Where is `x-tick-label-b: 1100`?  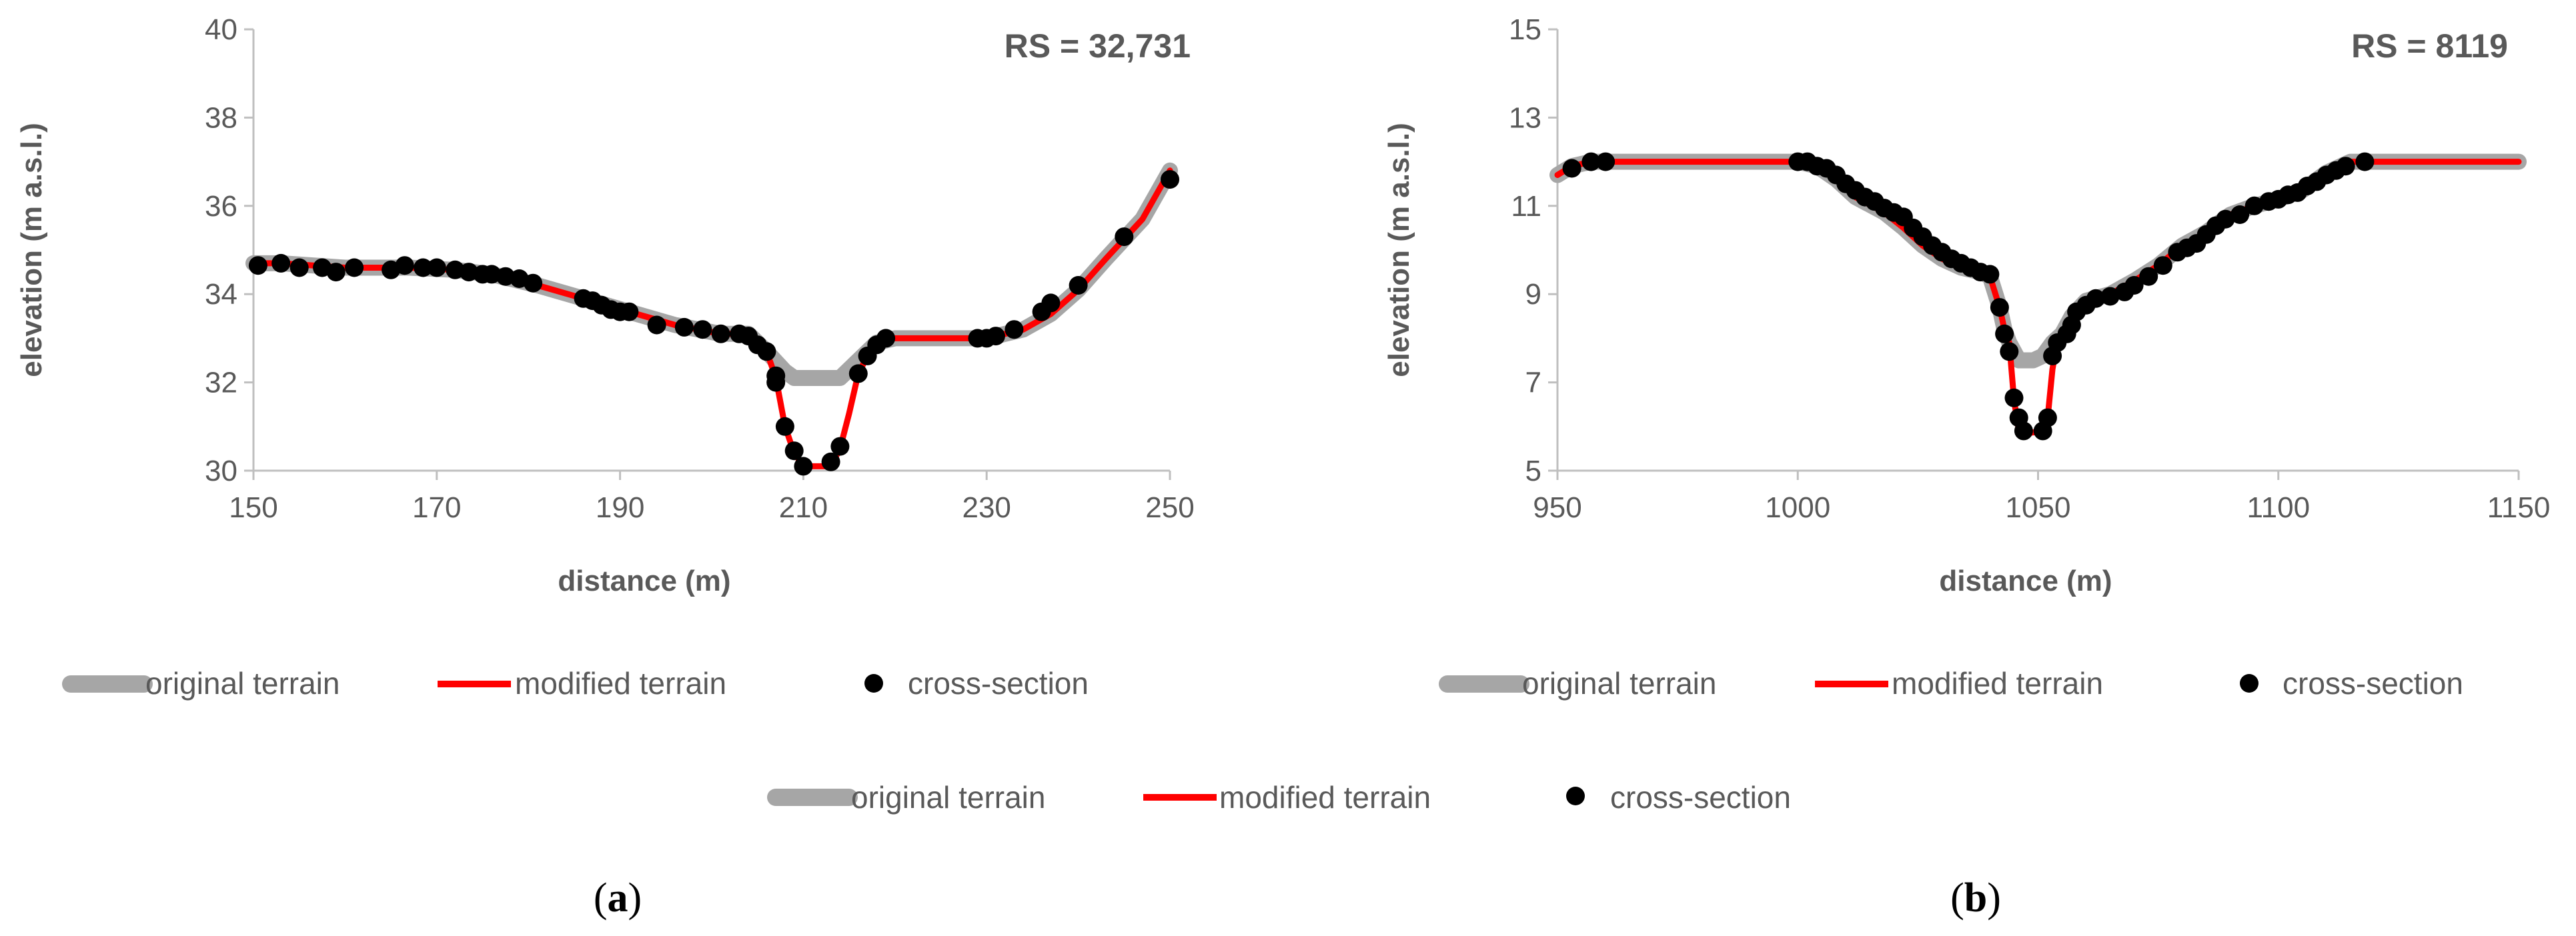
x-tick-label-b: 1100 is located at coordinates (2278, 507).